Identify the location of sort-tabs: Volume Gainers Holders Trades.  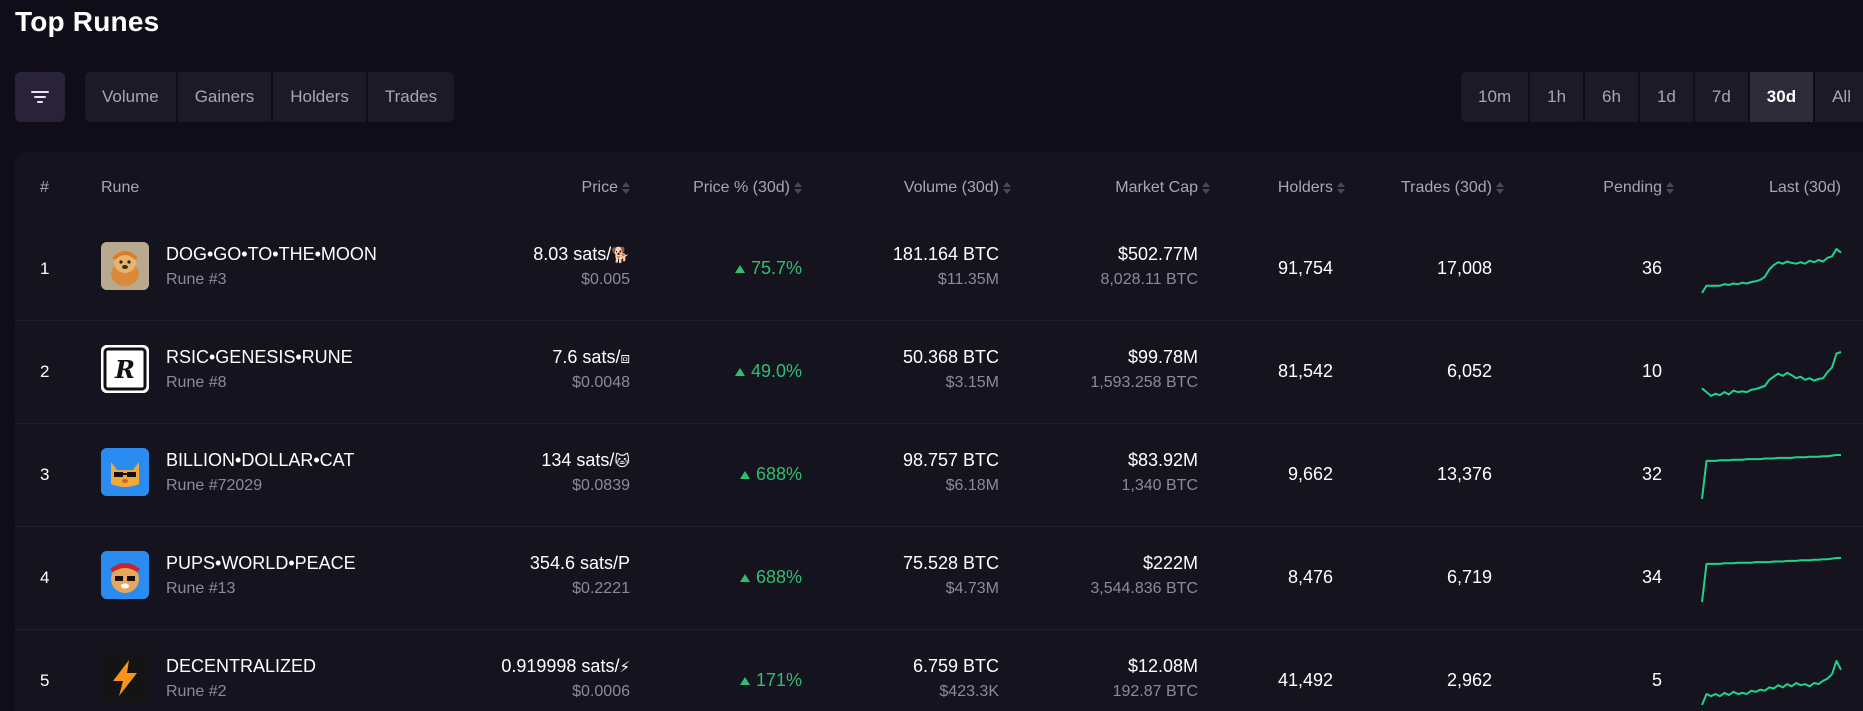
(270, 97).